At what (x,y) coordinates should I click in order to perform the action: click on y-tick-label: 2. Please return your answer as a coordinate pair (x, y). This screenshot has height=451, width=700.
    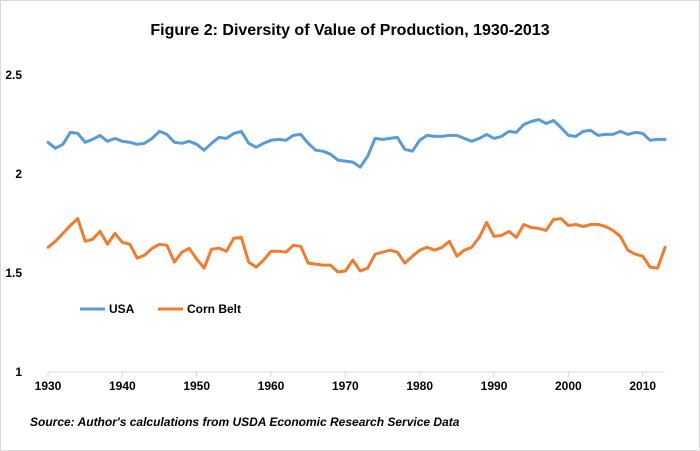
    Looking at the image, I should click on (18, 174).